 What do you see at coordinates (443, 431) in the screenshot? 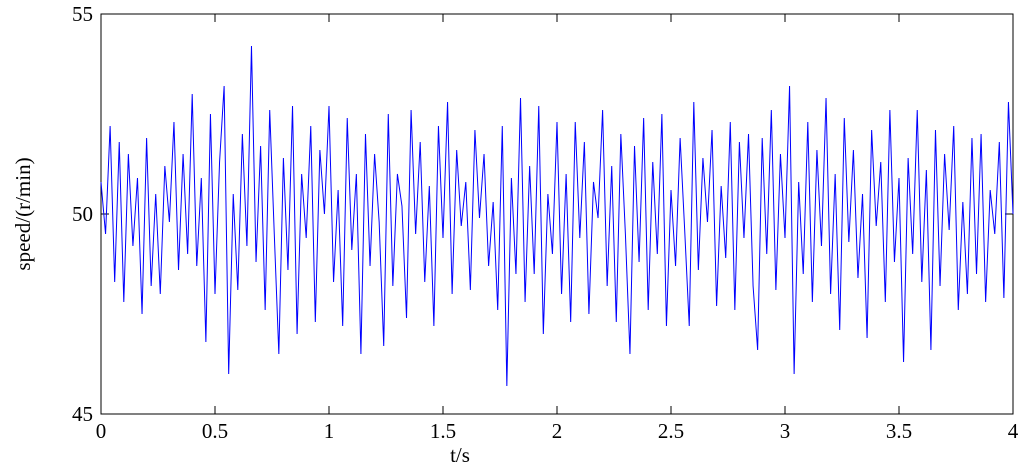
I see `x-tick-label: 1.5` at bounding box center [443, 431].